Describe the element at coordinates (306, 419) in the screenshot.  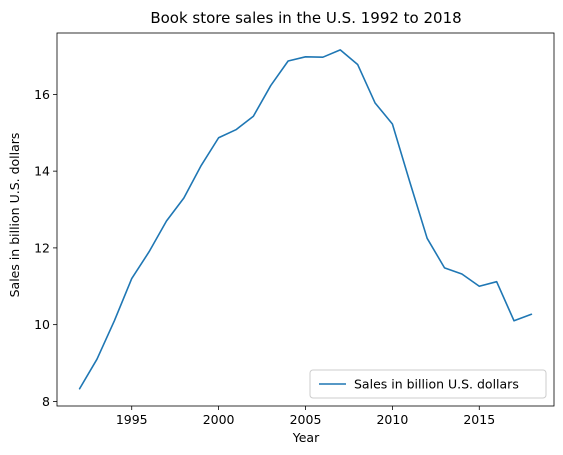
I see `x-tick-label: 2005` at that location.